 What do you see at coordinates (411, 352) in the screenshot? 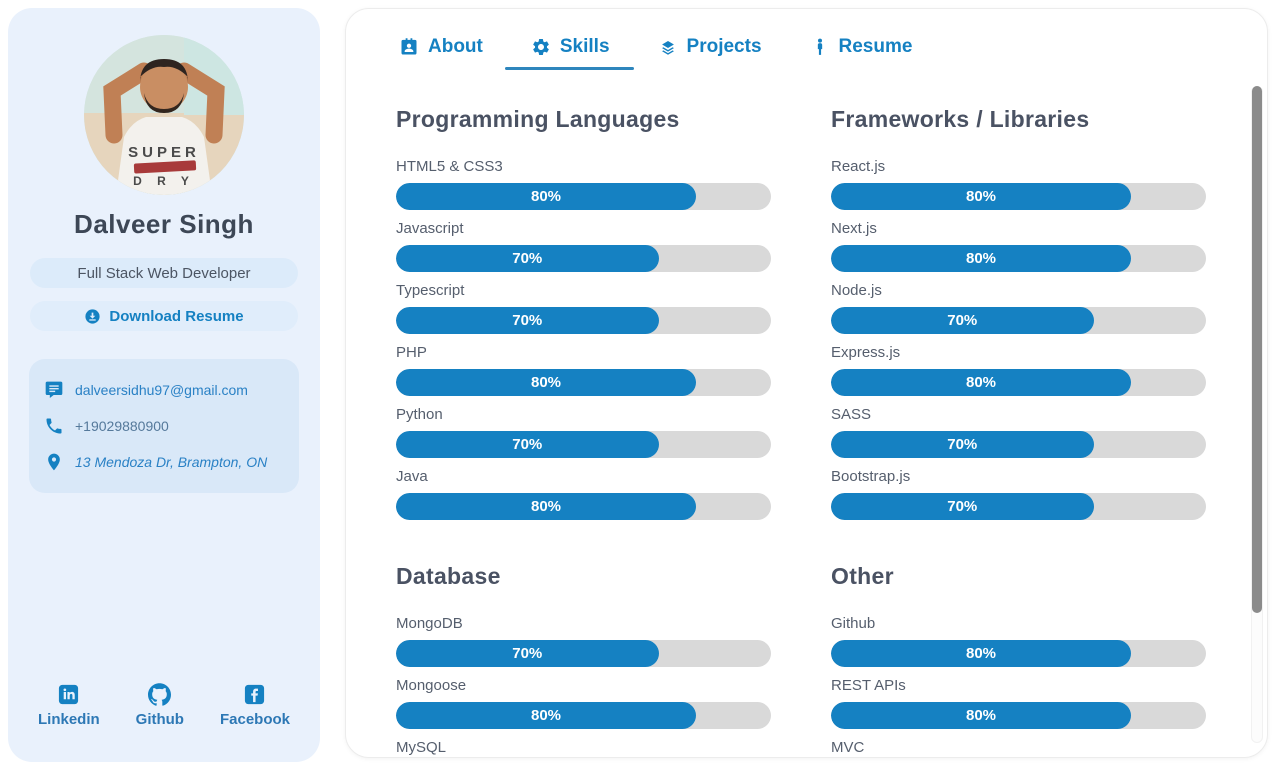
I see `skill-label: PHP` at bounding box center [411, 352].